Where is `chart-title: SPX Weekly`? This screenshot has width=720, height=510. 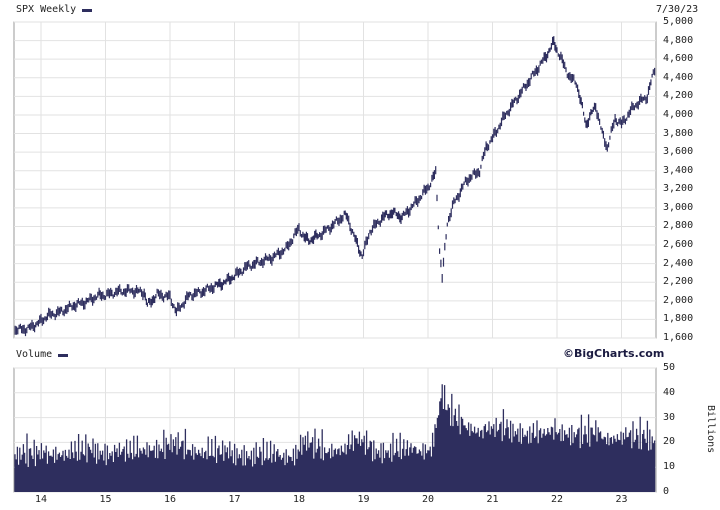 chart-title: SPX Weekly is located at coordinates (46, 9).